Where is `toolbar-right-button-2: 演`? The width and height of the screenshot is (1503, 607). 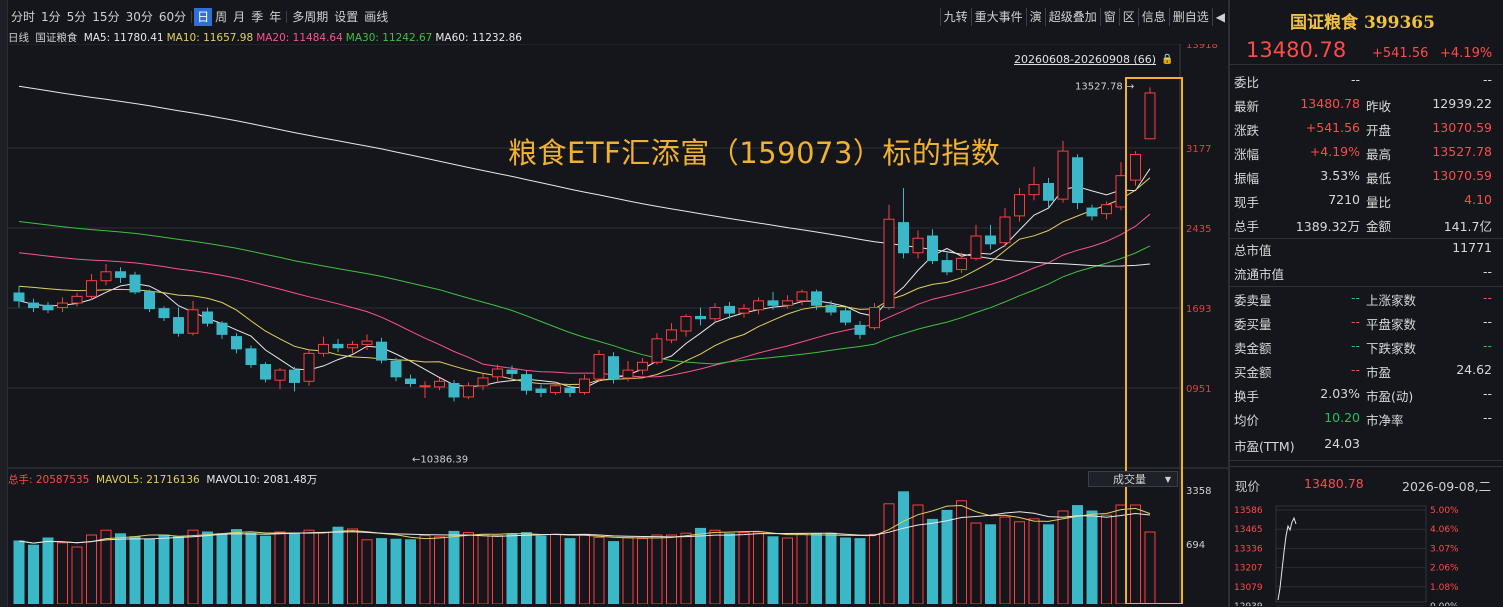 toolbar-right-button-2: 演 is located at coordinates (1035, 17).